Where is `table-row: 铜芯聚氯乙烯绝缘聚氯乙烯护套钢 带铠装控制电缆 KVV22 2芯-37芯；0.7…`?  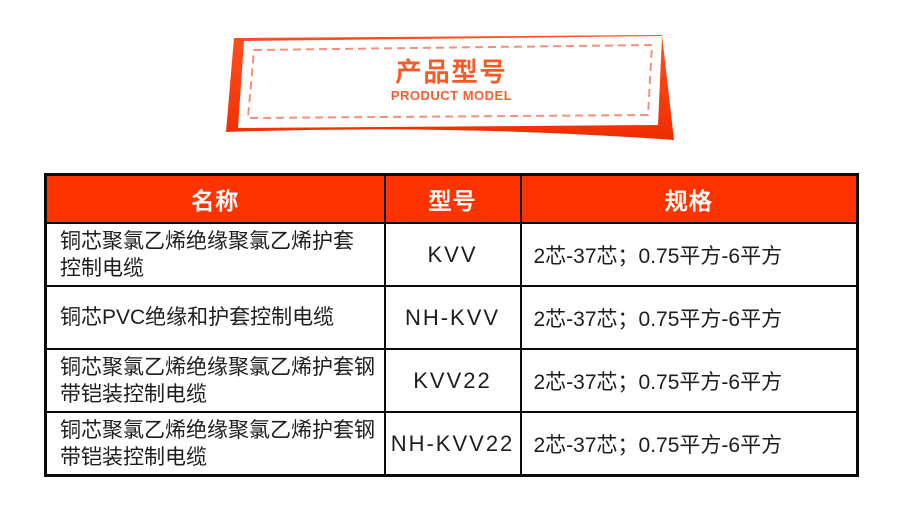 table-row: 铜芯聚氯乙烯绝缘聚氯乙烯护套钢 带铠装控制电缆 KVV22 2芯-37芯；0.7… is located at coordinates (451, 380).